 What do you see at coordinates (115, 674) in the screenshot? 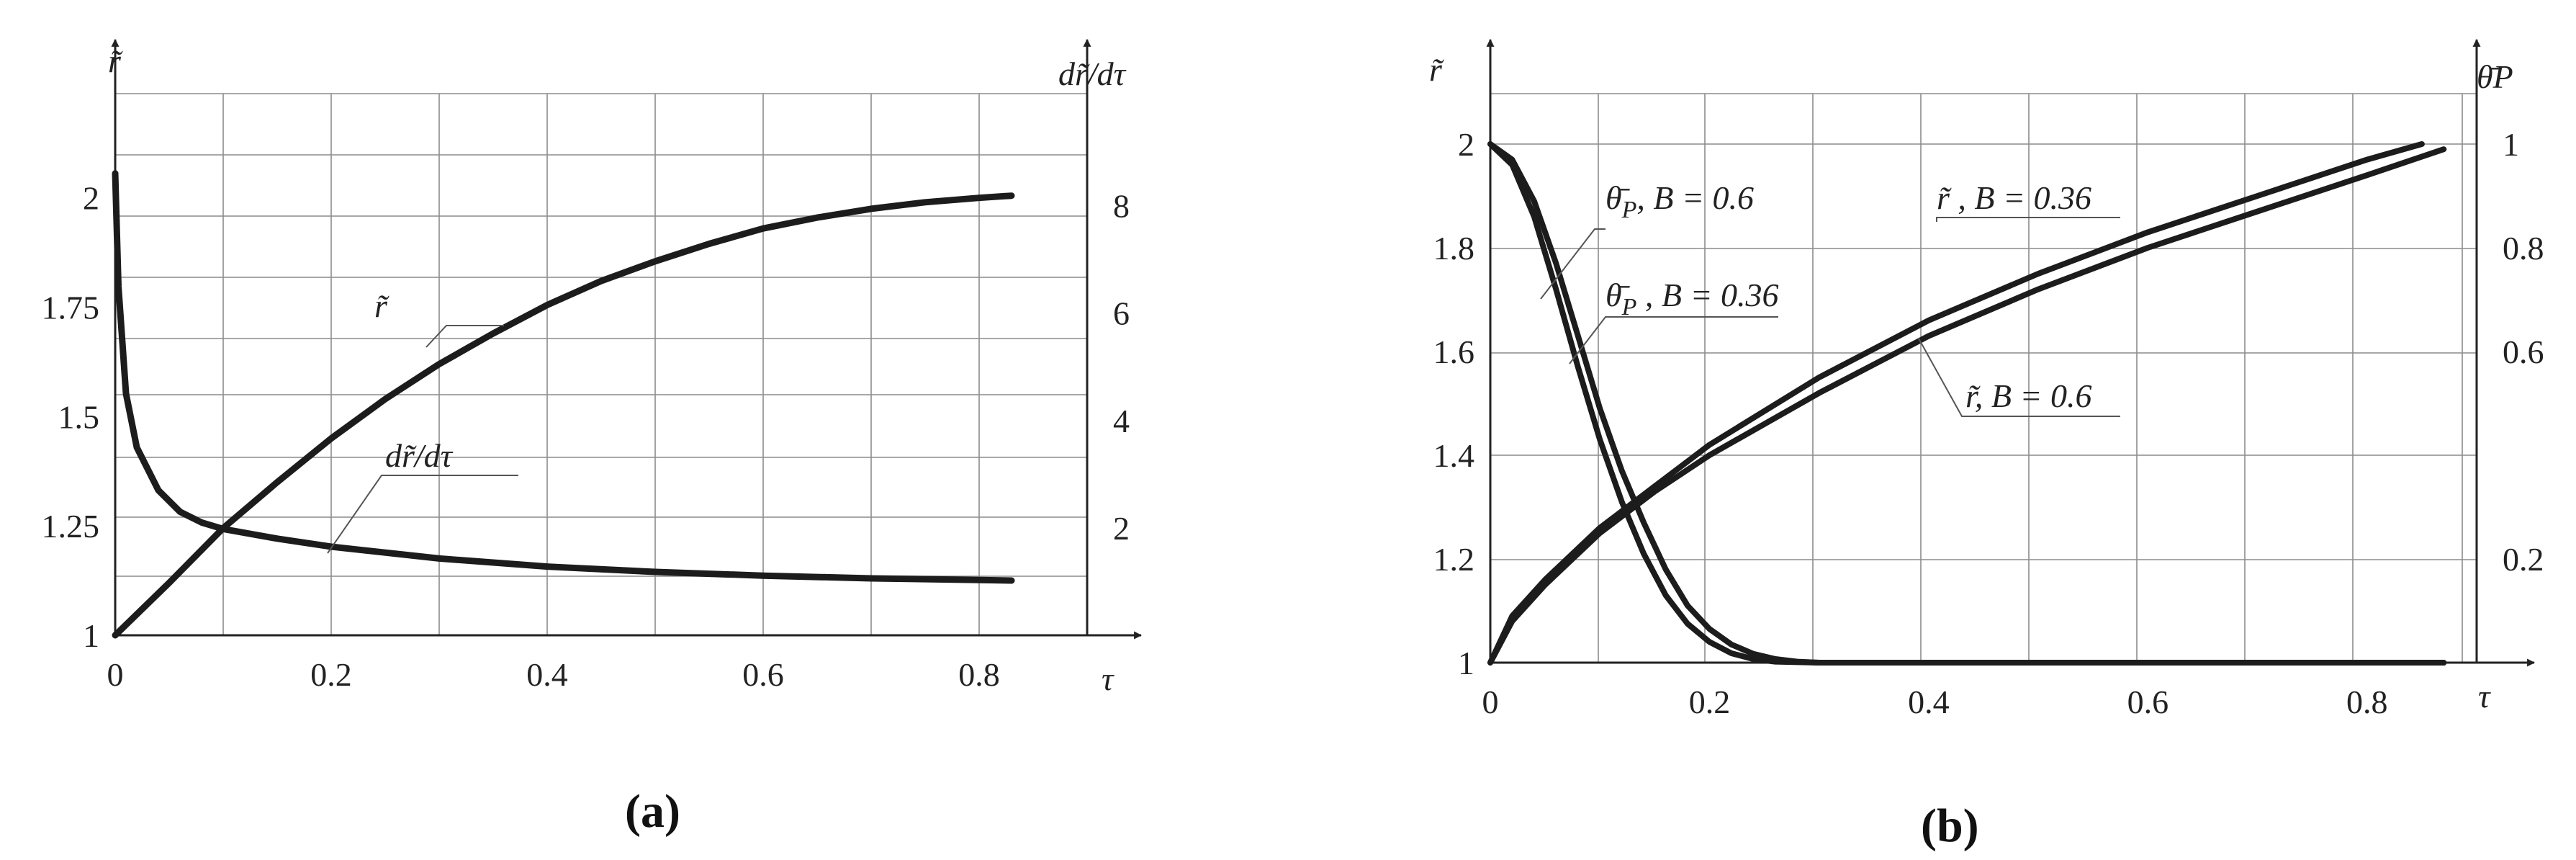
I see `a-x-tick-label: 0` at bounding box center [115, 674].